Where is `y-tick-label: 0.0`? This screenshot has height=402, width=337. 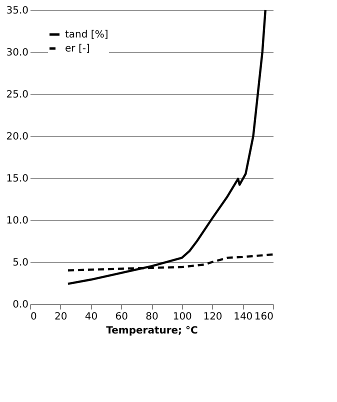 y-tick-label: 0.0 is located at coordinates (20, 305).